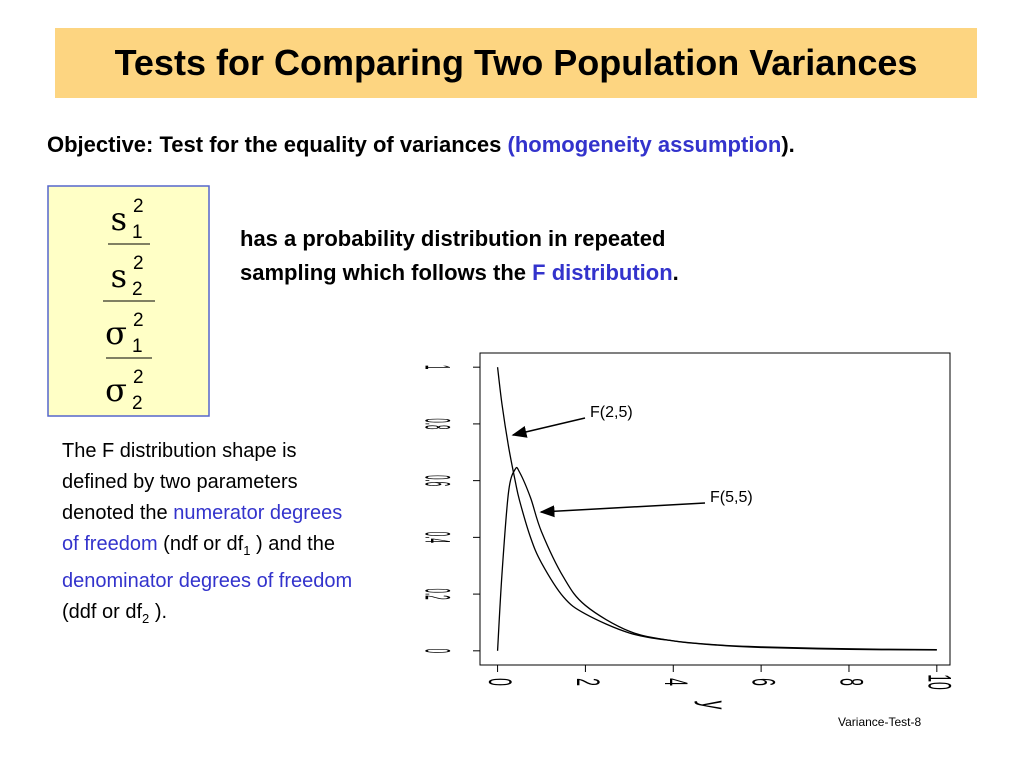 The width and height of the screenshot is (1024, 768). I want to click on y-tick-label: 0, so click(436, 651).